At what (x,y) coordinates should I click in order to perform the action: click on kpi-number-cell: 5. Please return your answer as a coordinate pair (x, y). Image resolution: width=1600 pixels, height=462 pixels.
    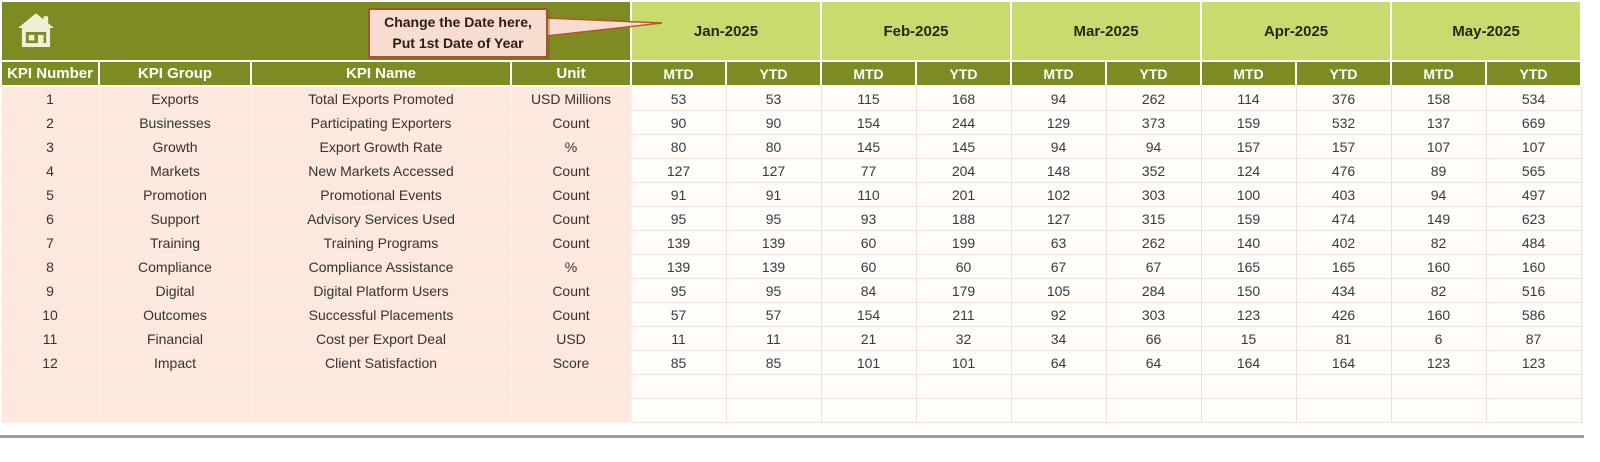
    Looking at the image, I should click on (50, 194).